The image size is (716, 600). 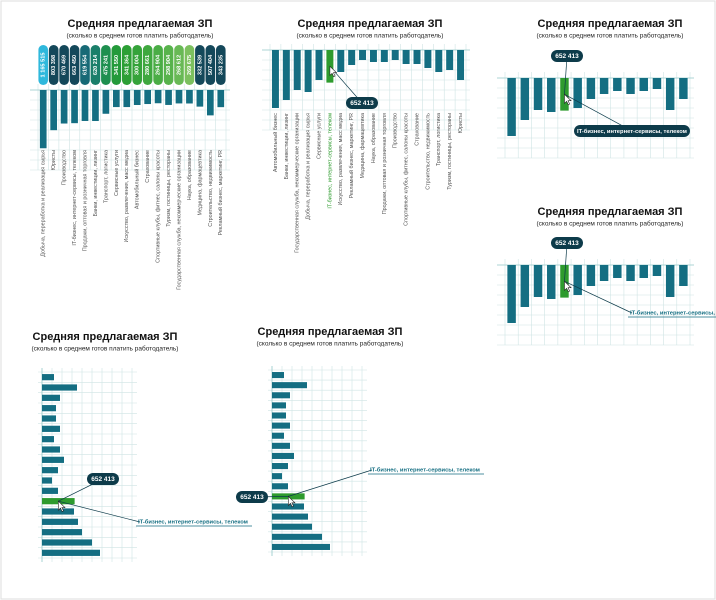 I want to click on category-label: Сервисные услуги, so click(x=117, y=173).